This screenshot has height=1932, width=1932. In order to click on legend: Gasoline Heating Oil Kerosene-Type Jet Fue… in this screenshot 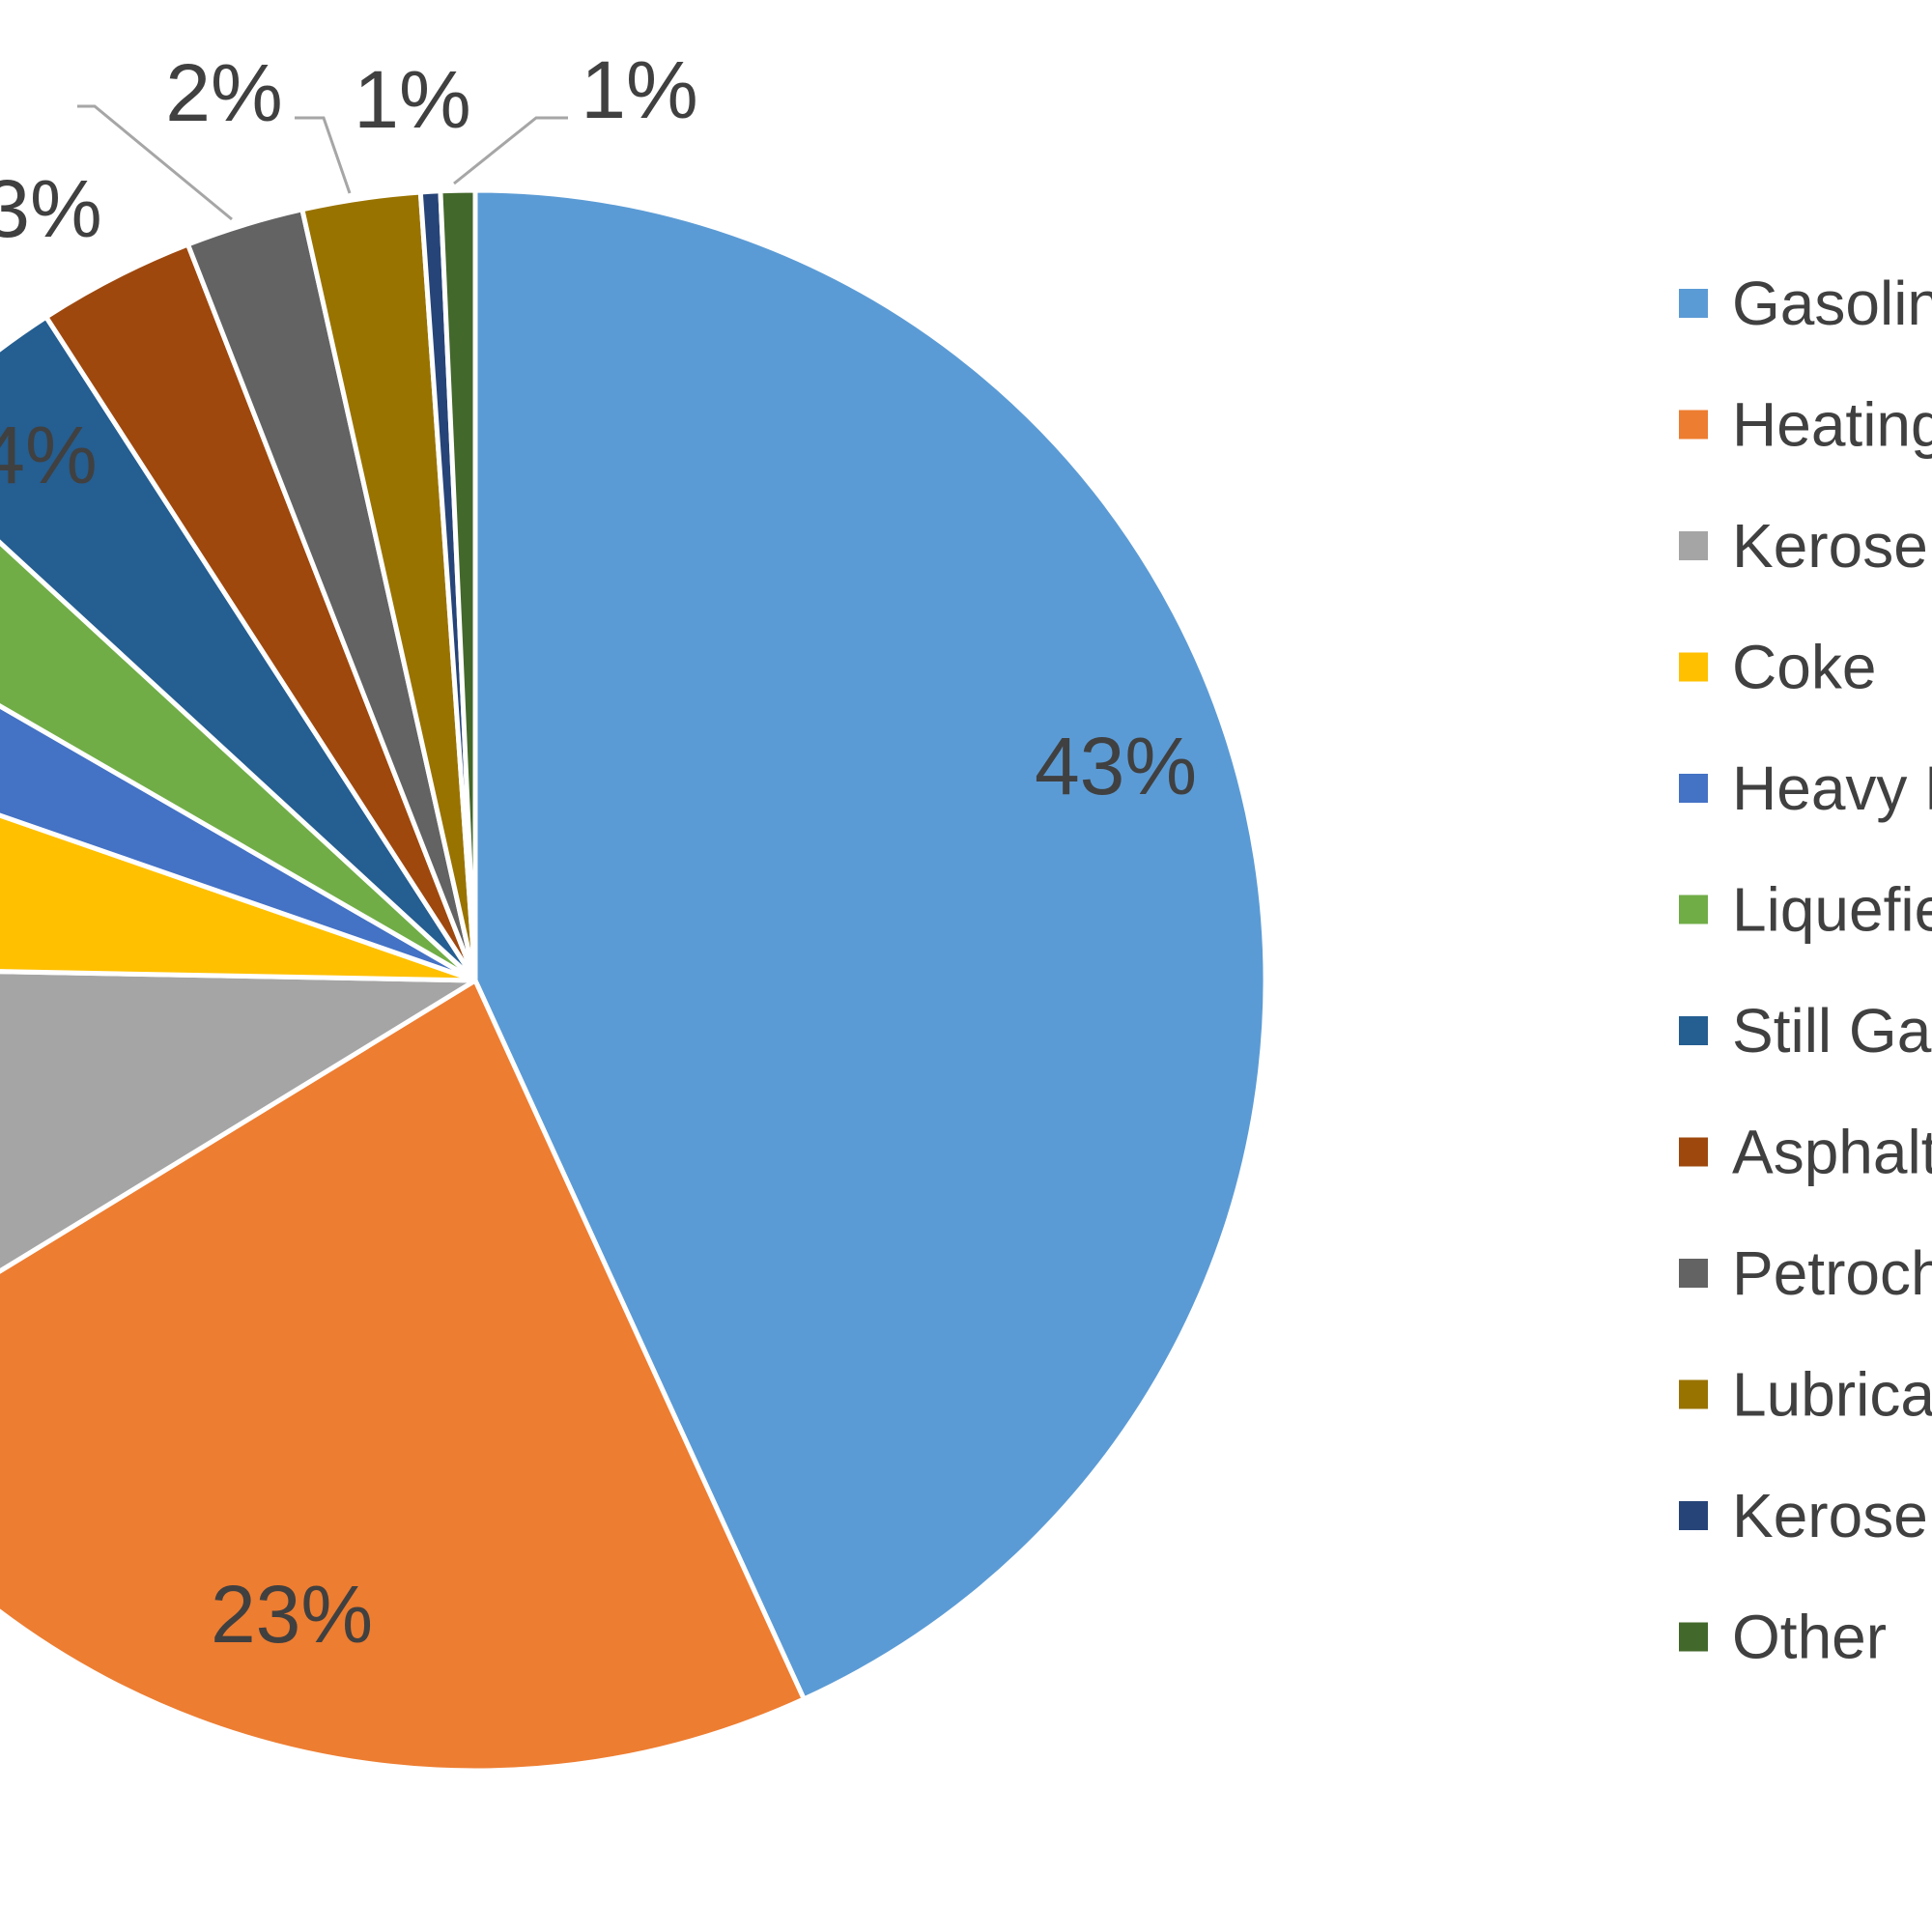, I will do `click(1805, 970)`.